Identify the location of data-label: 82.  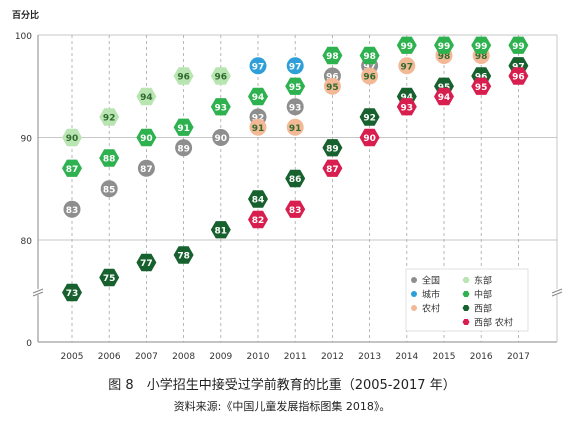
(258, 221).